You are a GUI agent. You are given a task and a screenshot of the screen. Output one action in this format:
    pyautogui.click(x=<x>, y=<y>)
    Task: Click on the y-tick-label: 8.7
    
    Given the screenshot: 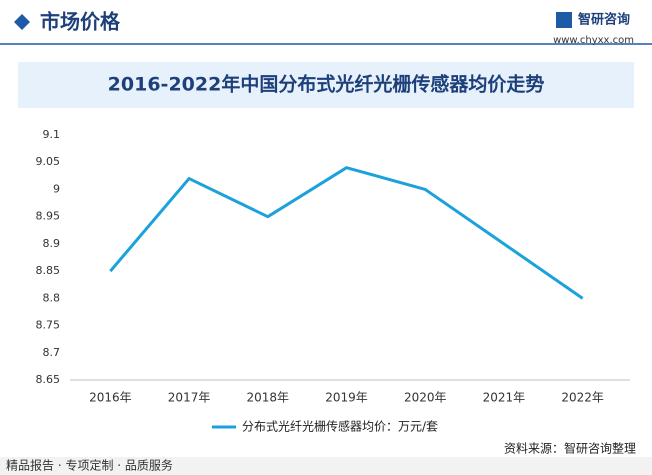 What is the action you would take?
    pyautogui.click(x=52, y=352)
    